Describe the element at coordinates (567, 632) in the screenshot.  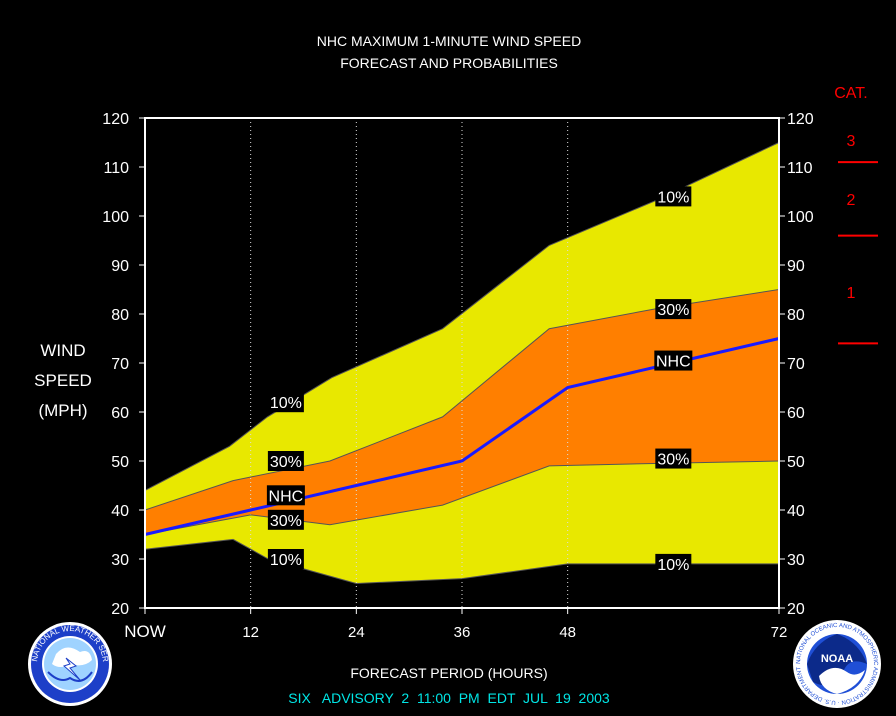
I see `x-tick-label: 48` at that location.